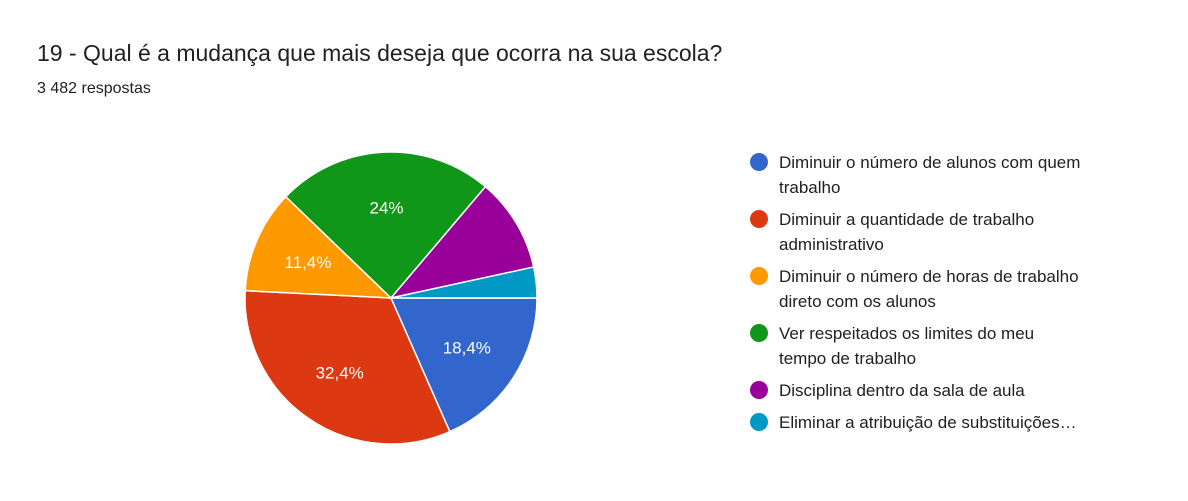  I want to click on legend-label: direto com os alunos, so click(857, 301).